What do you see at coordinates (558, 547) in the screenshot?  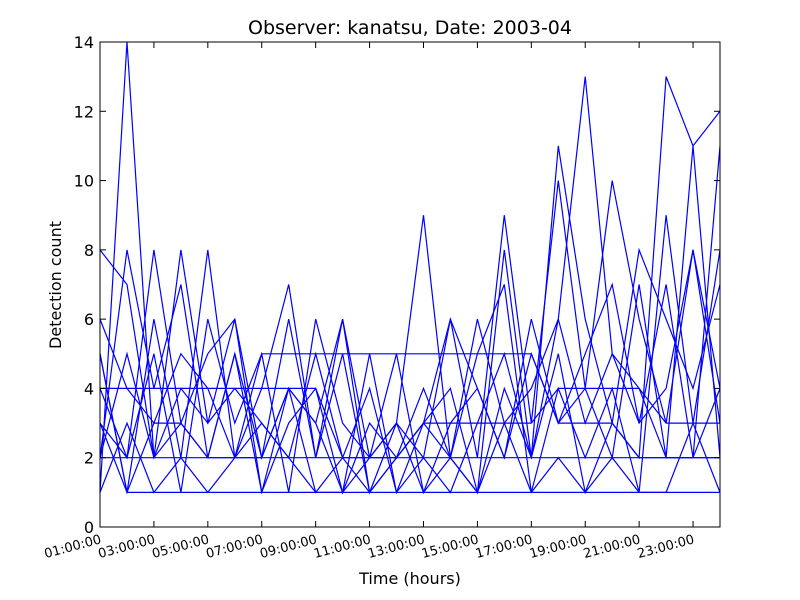 I see `x-tick-label-9: 19:00:00` at bounding box center [558, 547].